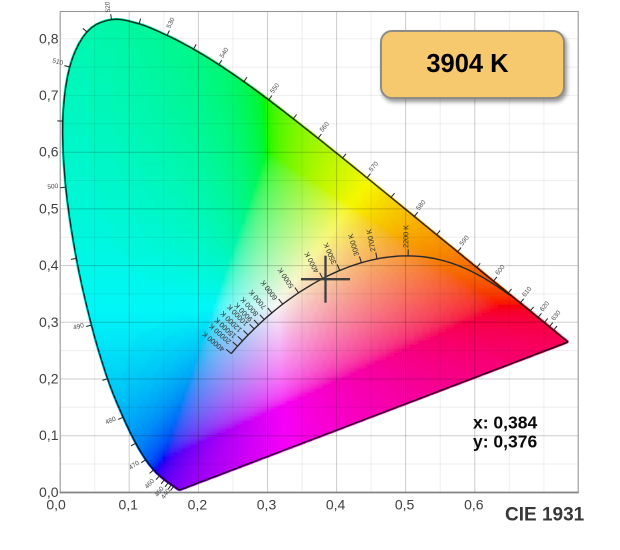  Describe the element at coordinates (545, 515) in the screenshot. I see `svg-text: CIE 1931` at that location.